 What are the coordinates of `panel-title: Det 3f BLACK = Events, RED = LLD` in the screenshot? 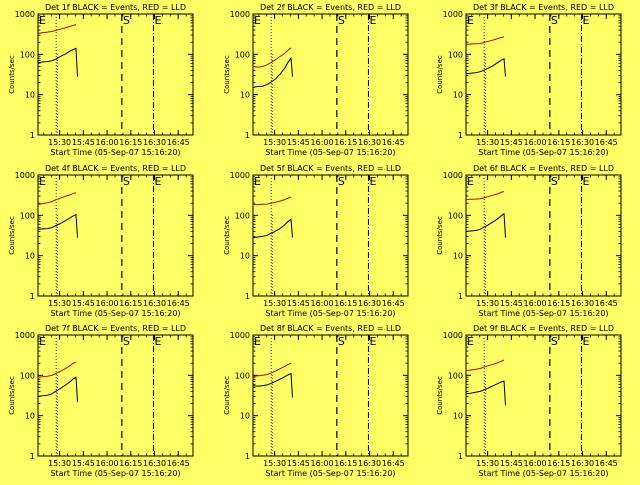 It's located at (543, 7).